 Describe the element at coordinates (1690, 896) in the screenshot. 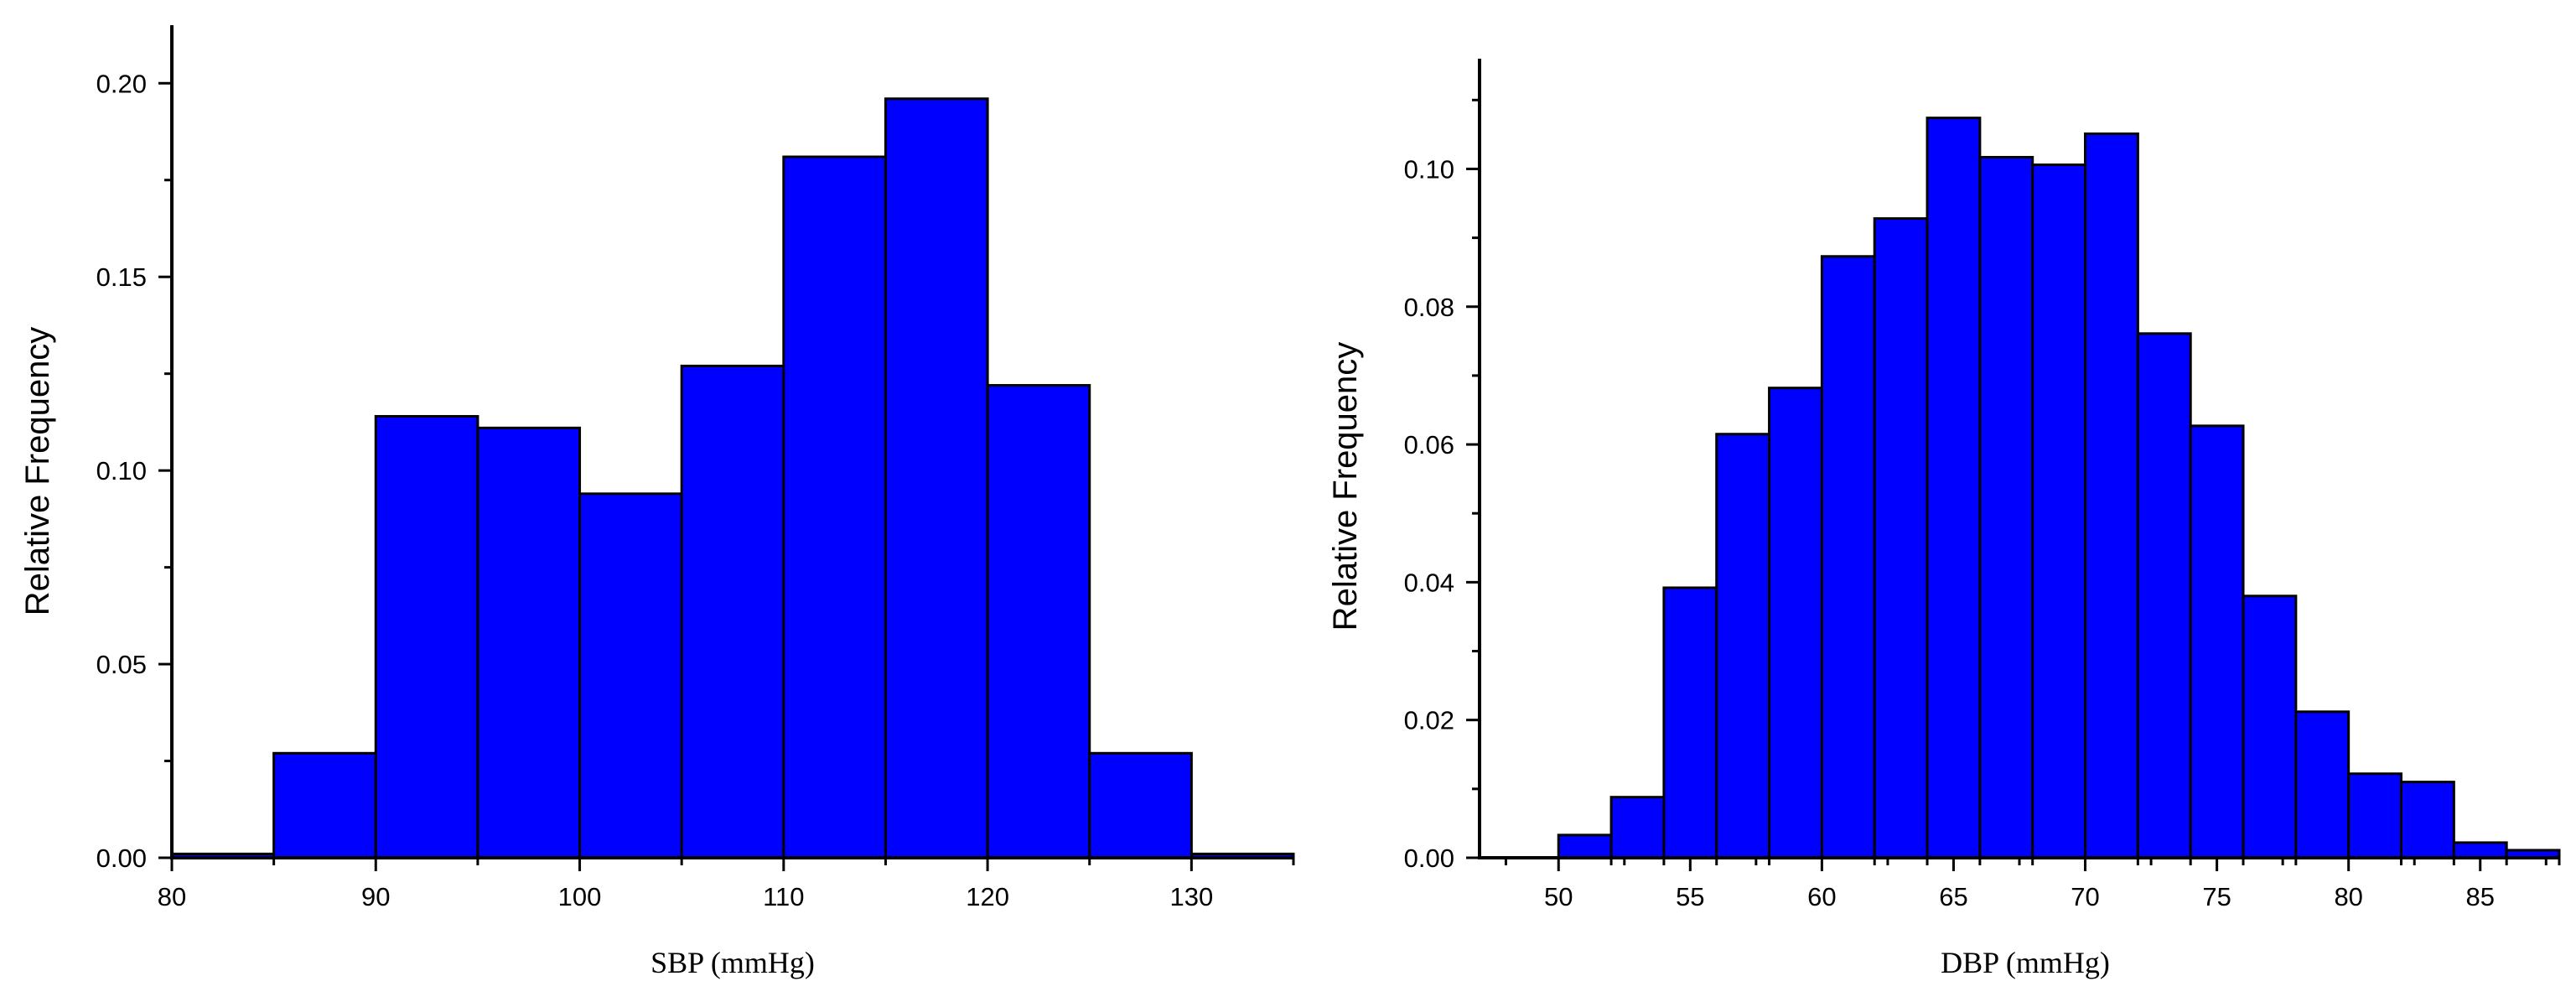

I see `dbp-x-tick-label: 55` at that location.